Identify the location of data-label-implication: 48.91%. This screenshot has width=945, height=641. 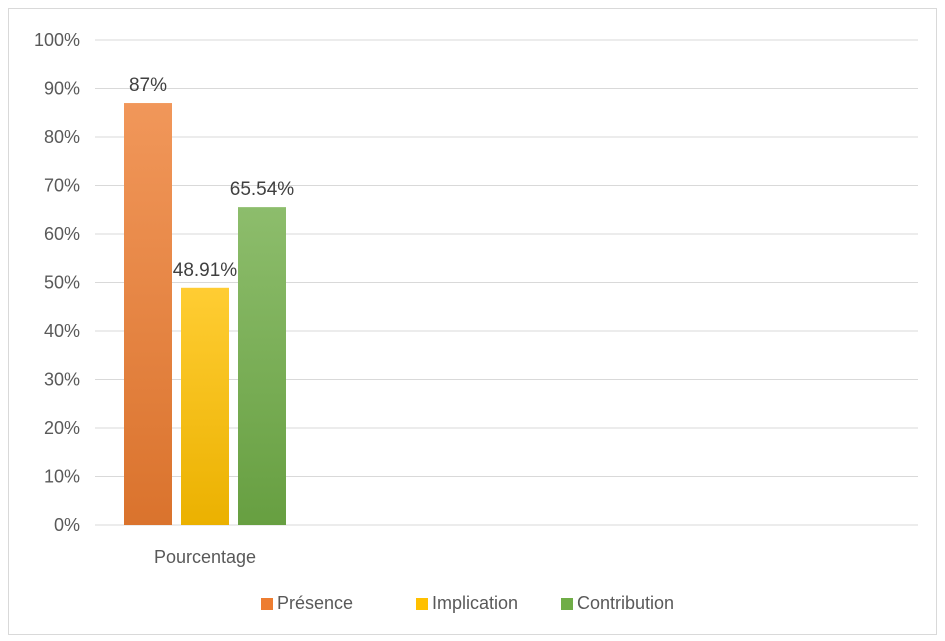
(205, 270).